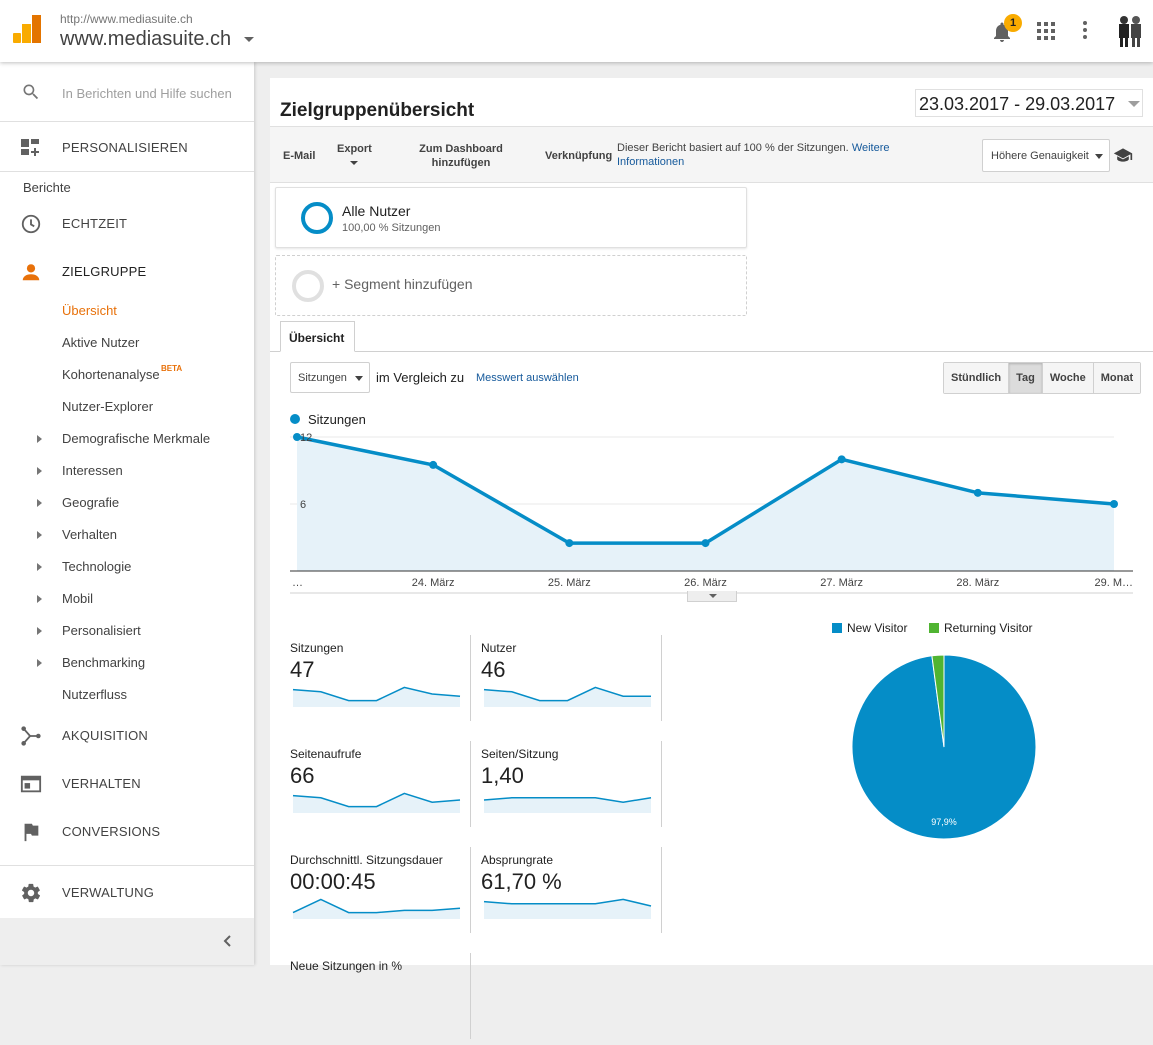 The height and width of the screenshot is (1045, 1153). I want to click on segment-all-users: Alle Nutzer 100,00 % Sitzungen, so click(511, 217).